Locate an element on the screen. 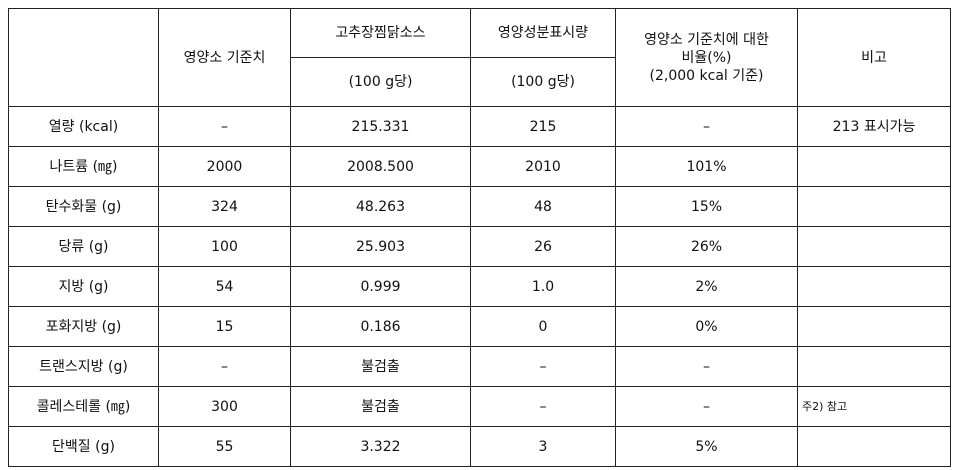  ratio-value: 2% is located at coordinates (706, 286).